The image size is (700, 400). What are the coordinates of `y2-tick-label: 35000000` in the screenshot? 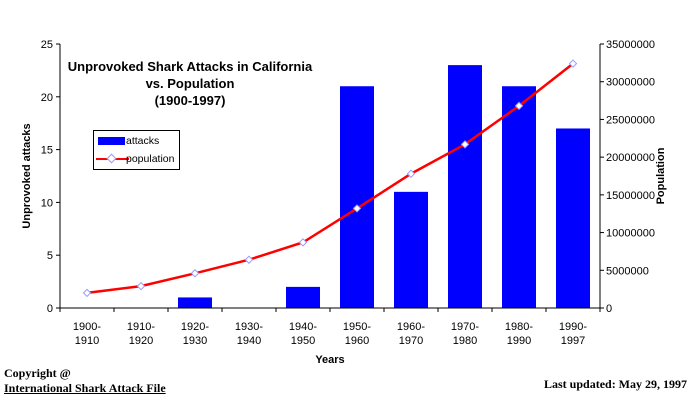 It's located at (630, 45).